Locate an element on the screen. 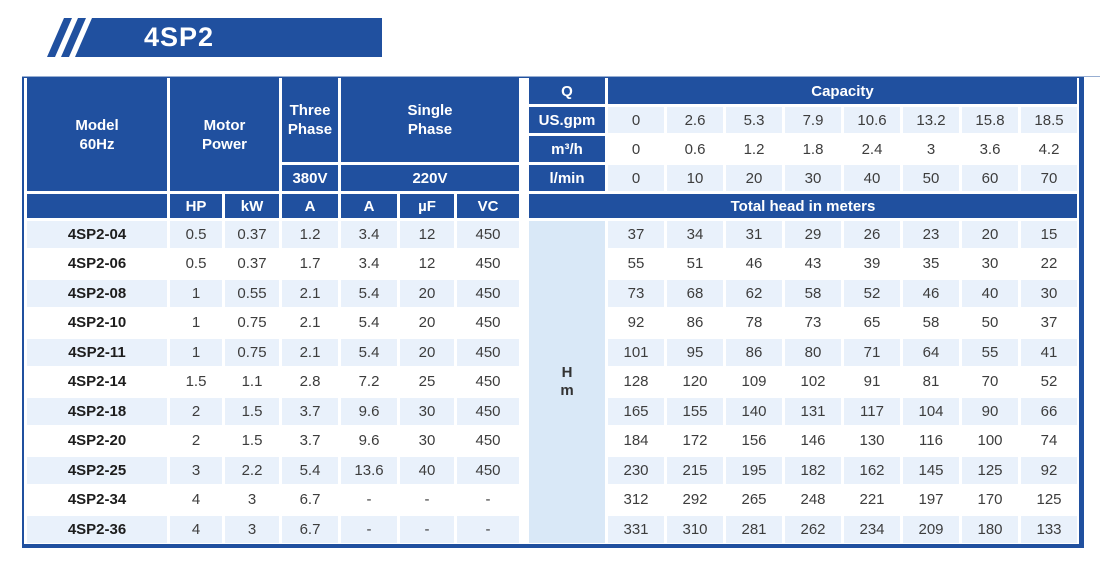 The width and height of the screenshot is (1100, 568). spec-value-cell: 6.7 is located at coordinates (310, 529).